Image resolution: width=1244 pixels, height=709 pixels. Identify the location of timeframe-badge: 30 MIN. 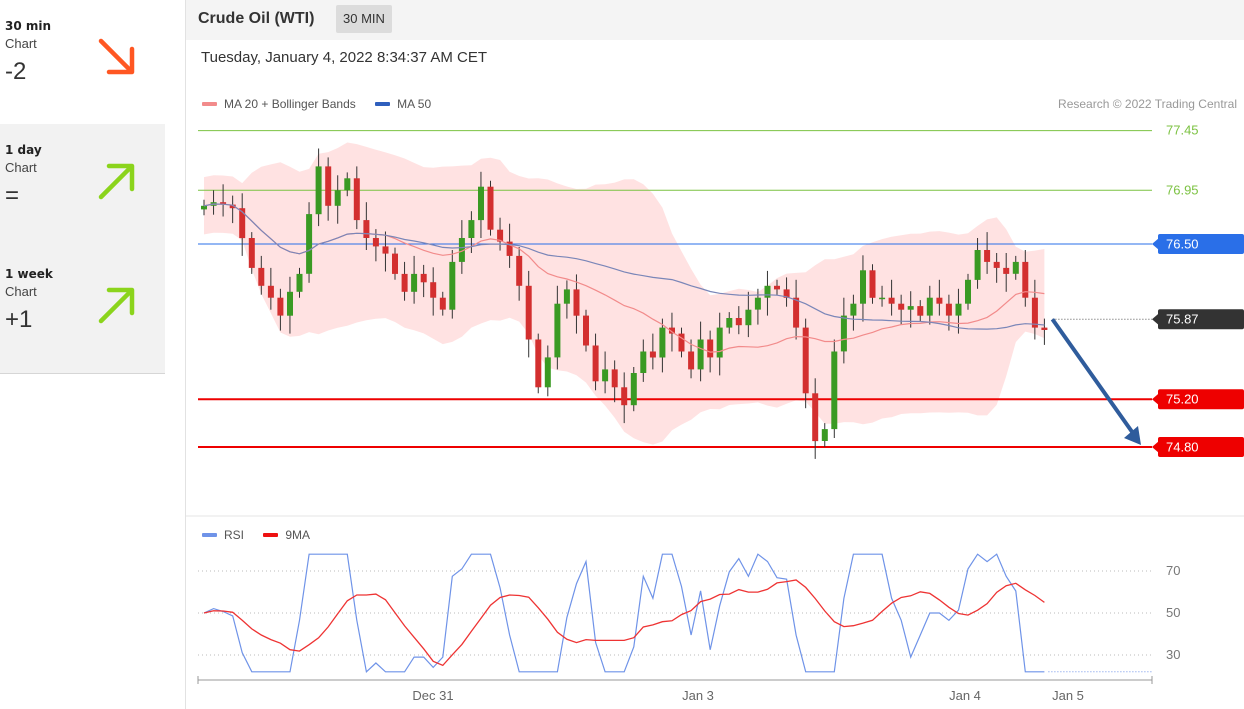
(364, 19).